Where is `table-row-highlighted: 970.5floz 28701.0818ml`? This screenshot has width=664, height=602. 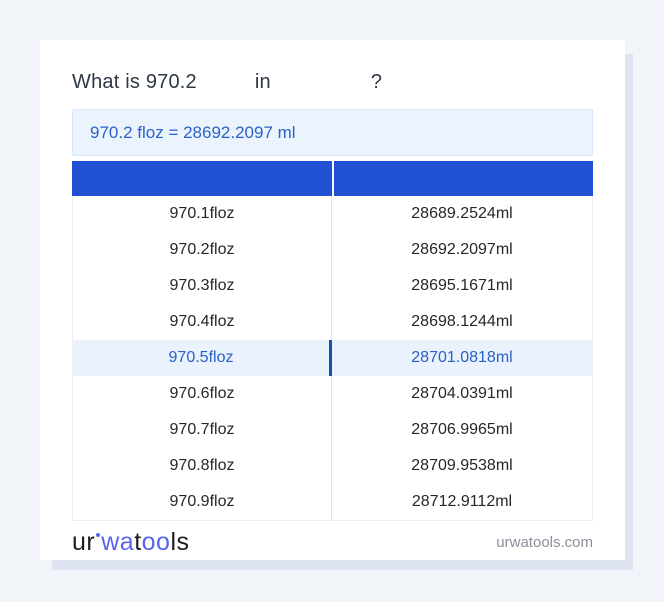
table-row-highlighted: 970.5floz 28701.0818ml is located at coordinates (332, 358).